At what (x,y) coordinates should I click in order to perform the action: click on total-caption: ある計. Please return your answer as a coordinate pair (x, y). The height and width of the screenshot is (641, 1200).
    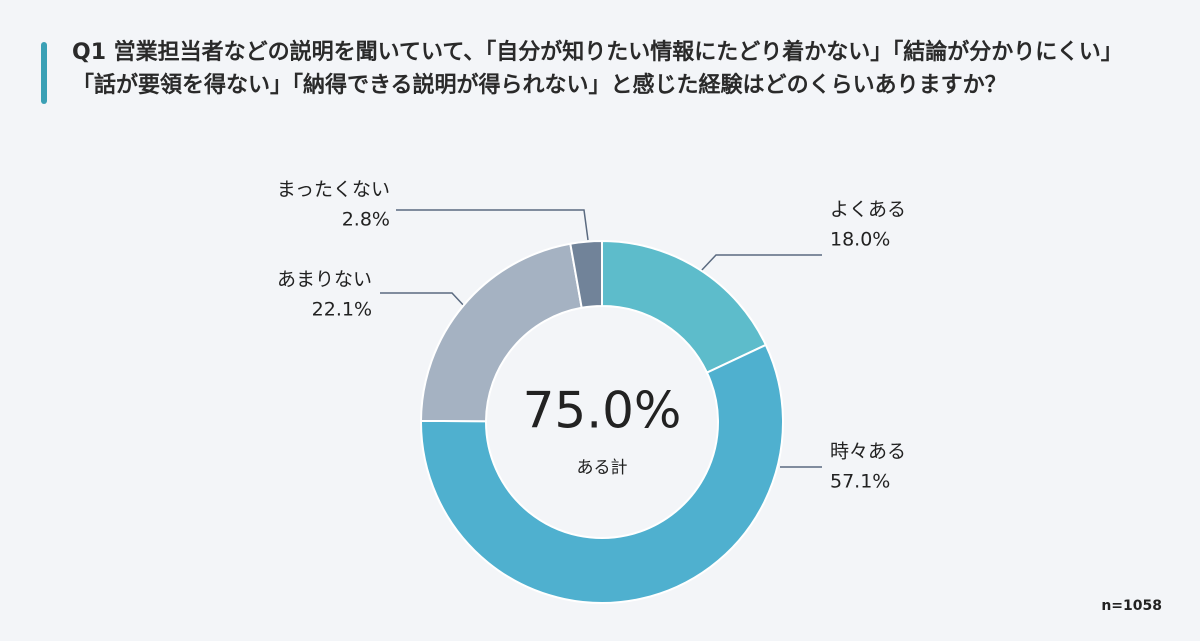
    Looking at the image, I should click on (602, 468).